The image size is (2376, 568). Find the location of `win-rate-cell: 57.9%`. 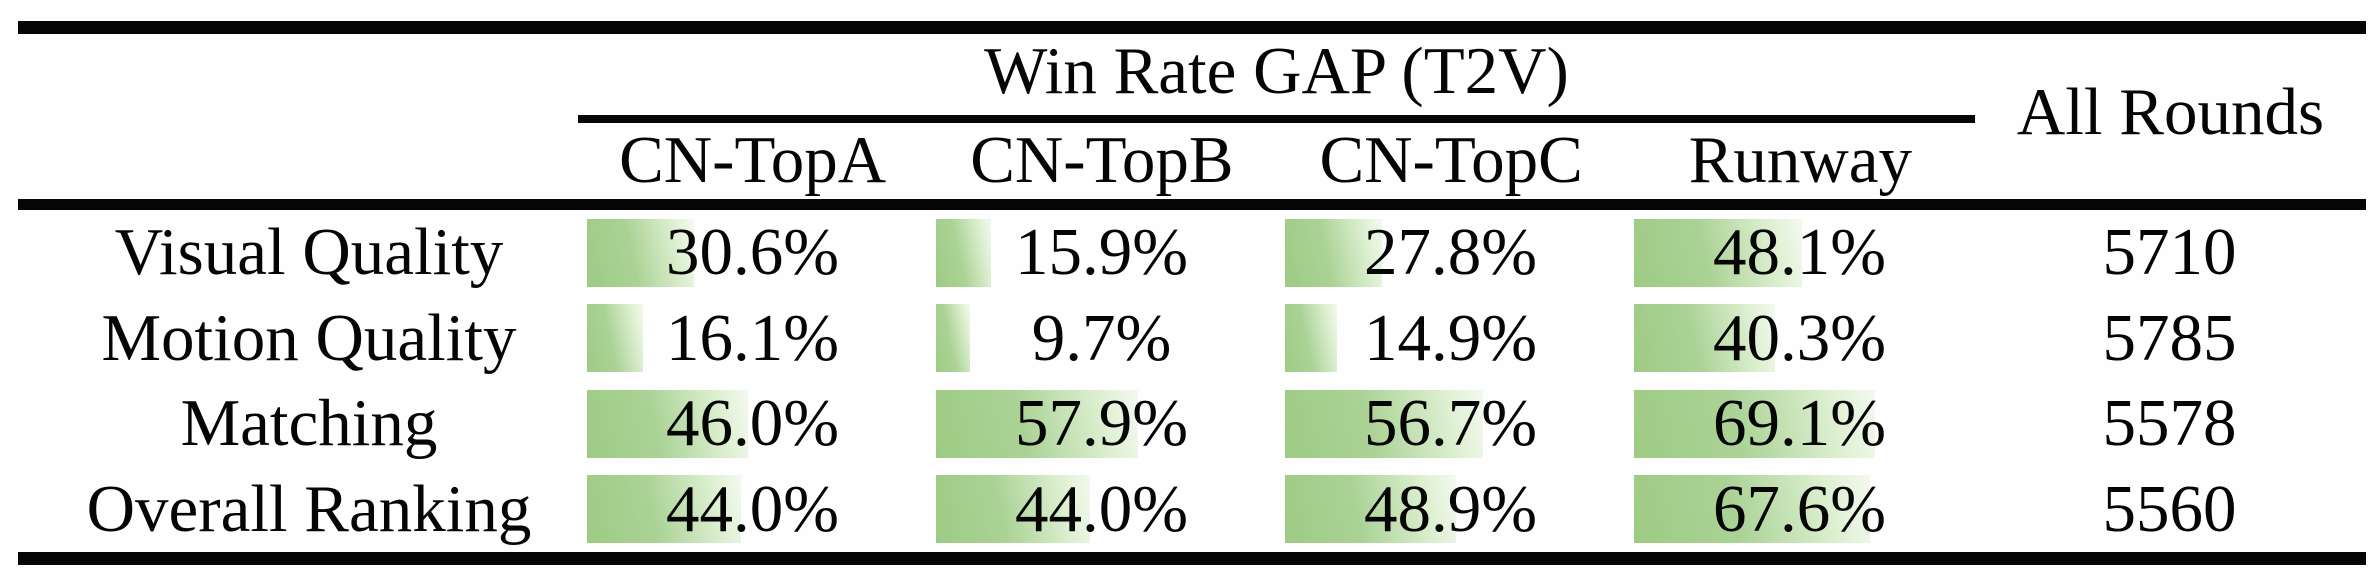

win-rate-cell: 57.9% is located at coordinates (1101, 424).